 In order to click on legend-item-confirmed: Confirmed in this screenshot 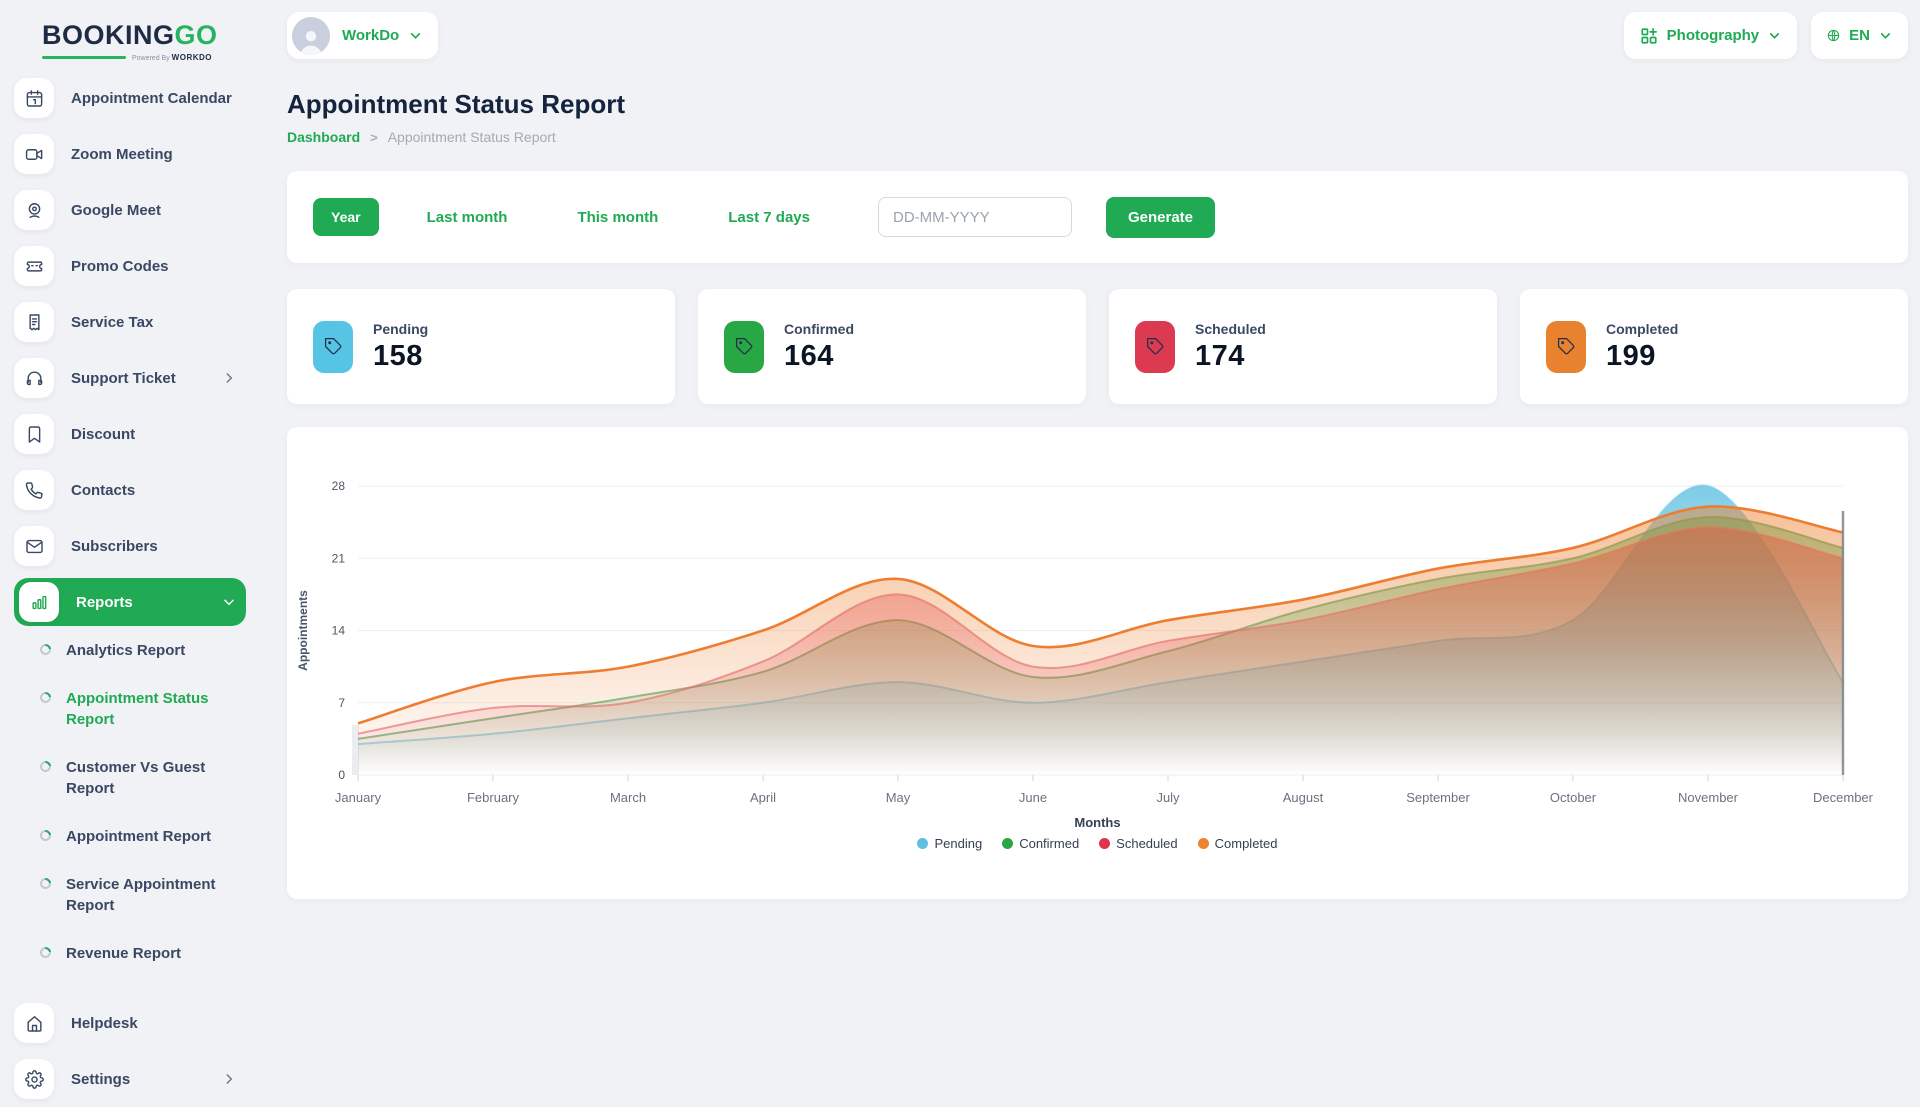, I will do `click(1040, 843)`.